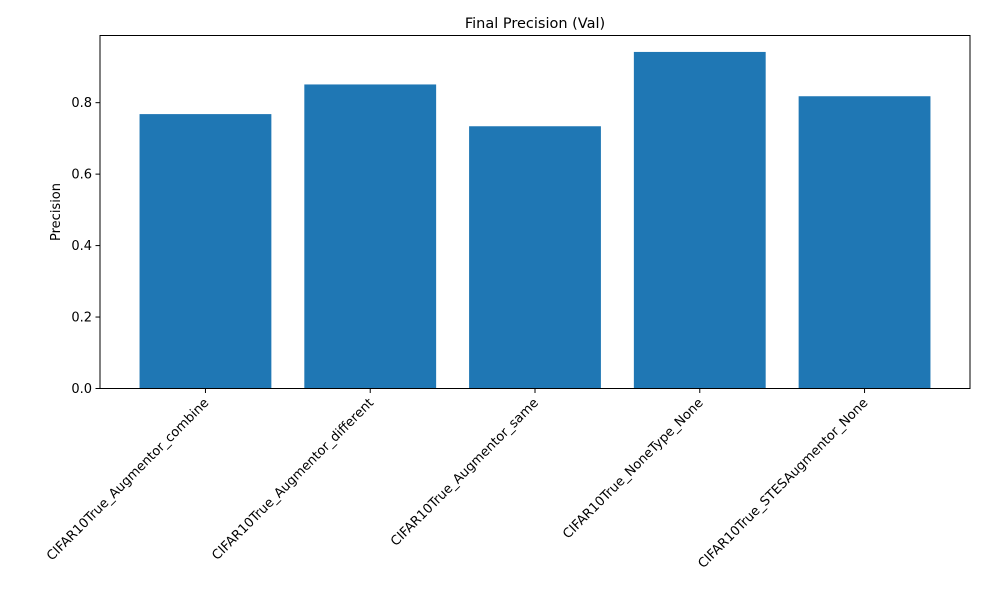  Describe the element at coordinates (535, 24) in the screenshot. I see `chart-title: Final Precision (Val)` at that location.